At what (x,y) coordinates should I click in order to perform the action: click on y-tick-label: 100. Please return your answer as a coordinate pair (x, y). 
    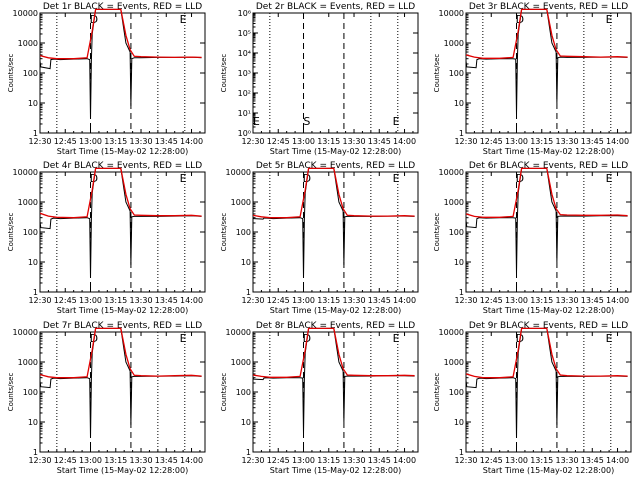
    Looking at the image, I should click on (30, 73).